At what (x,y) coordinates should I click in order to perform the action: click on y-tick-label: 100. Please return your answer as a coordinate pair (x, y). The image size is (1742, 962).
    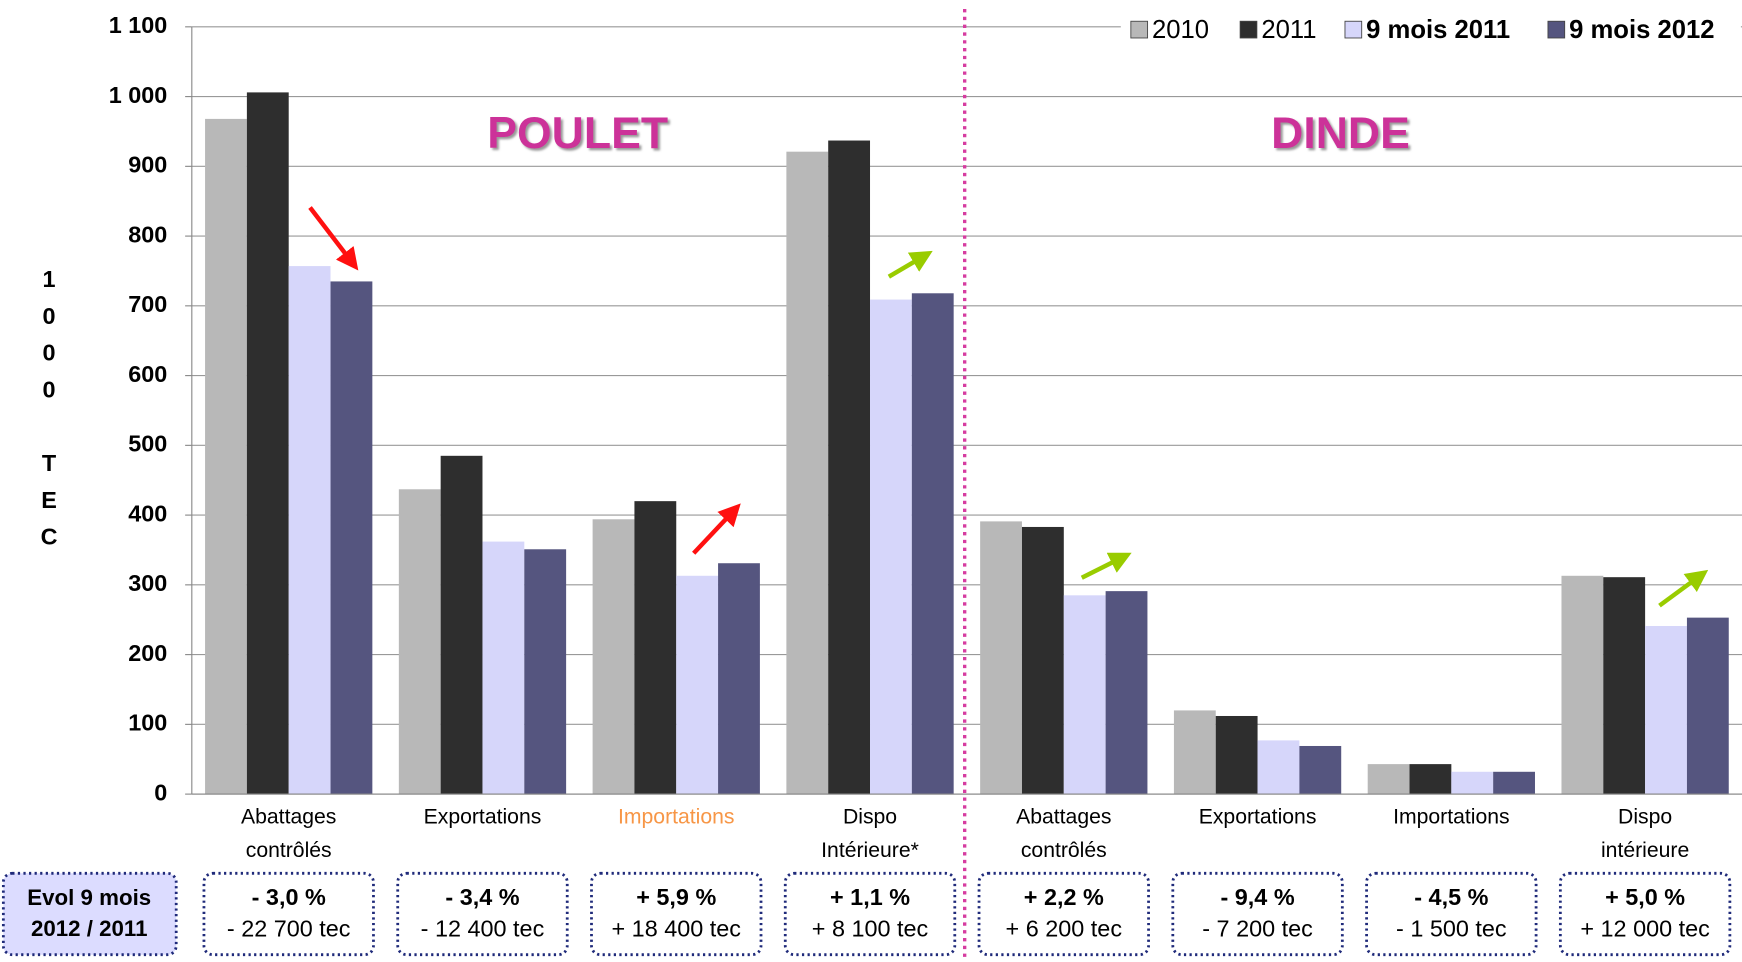
    Looking at the image, I should click on (147, 723).